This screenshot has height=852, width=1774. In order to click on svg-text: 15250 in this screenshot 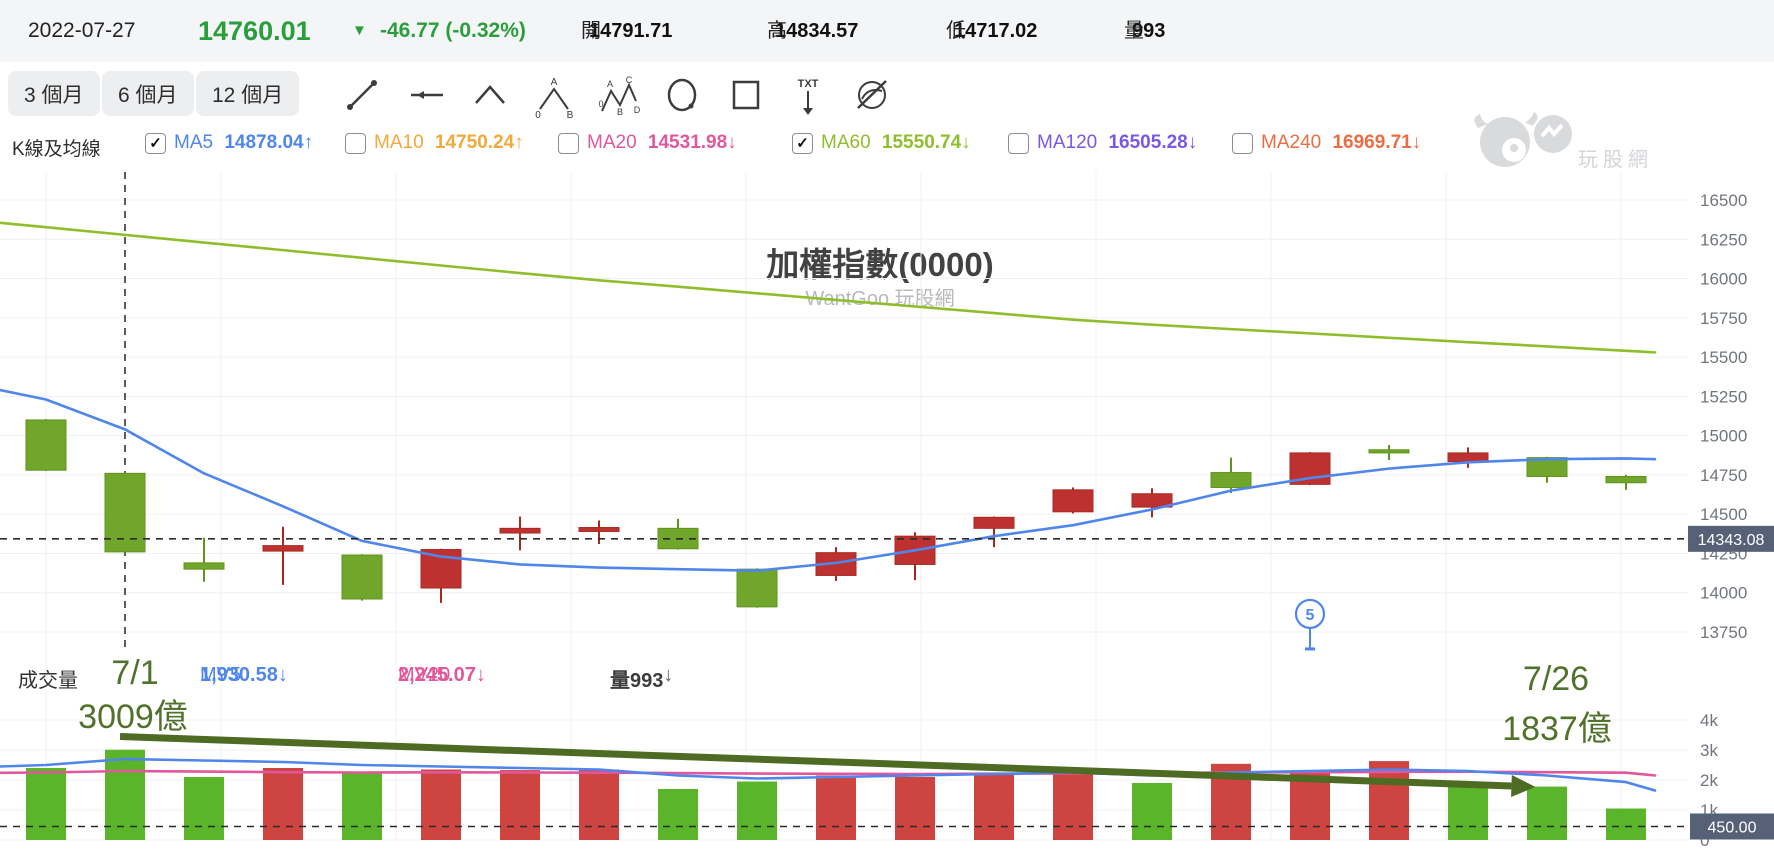, I will do `click(1723, 396)`.